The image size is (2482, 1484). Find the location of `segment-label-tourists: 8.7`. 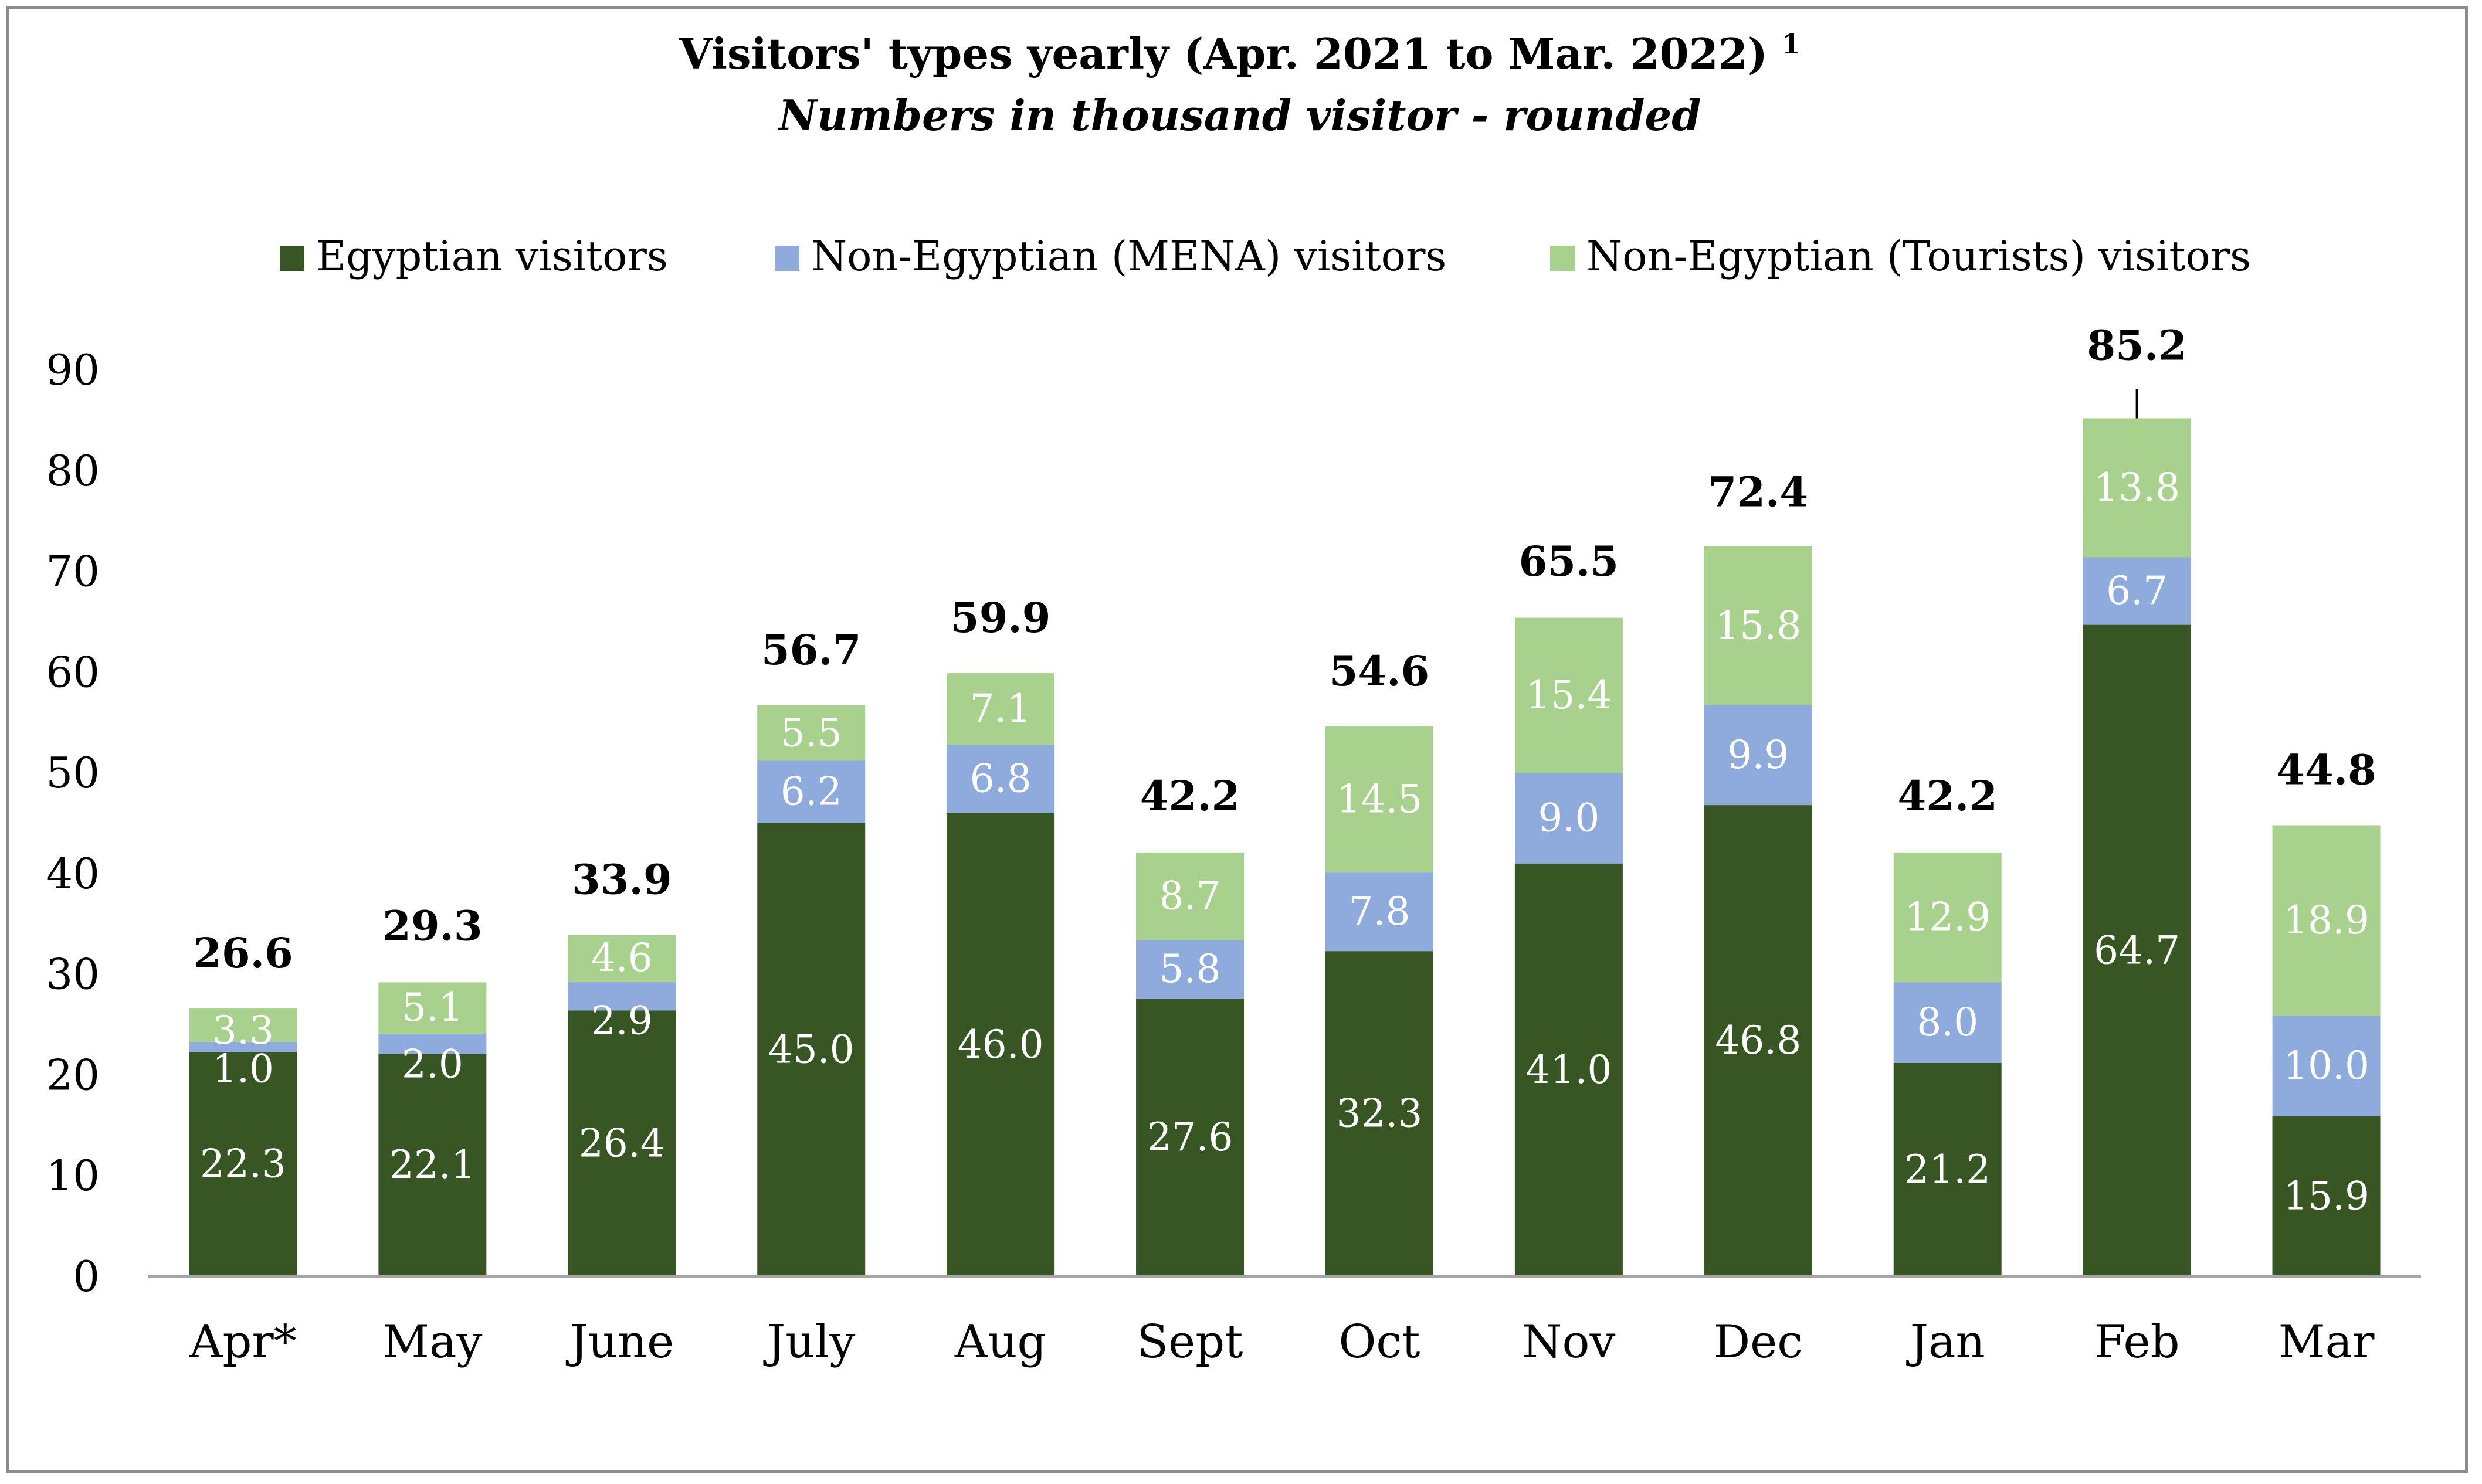

segment-label-tourists: 8.7 is located at coordinates (1190, 897).